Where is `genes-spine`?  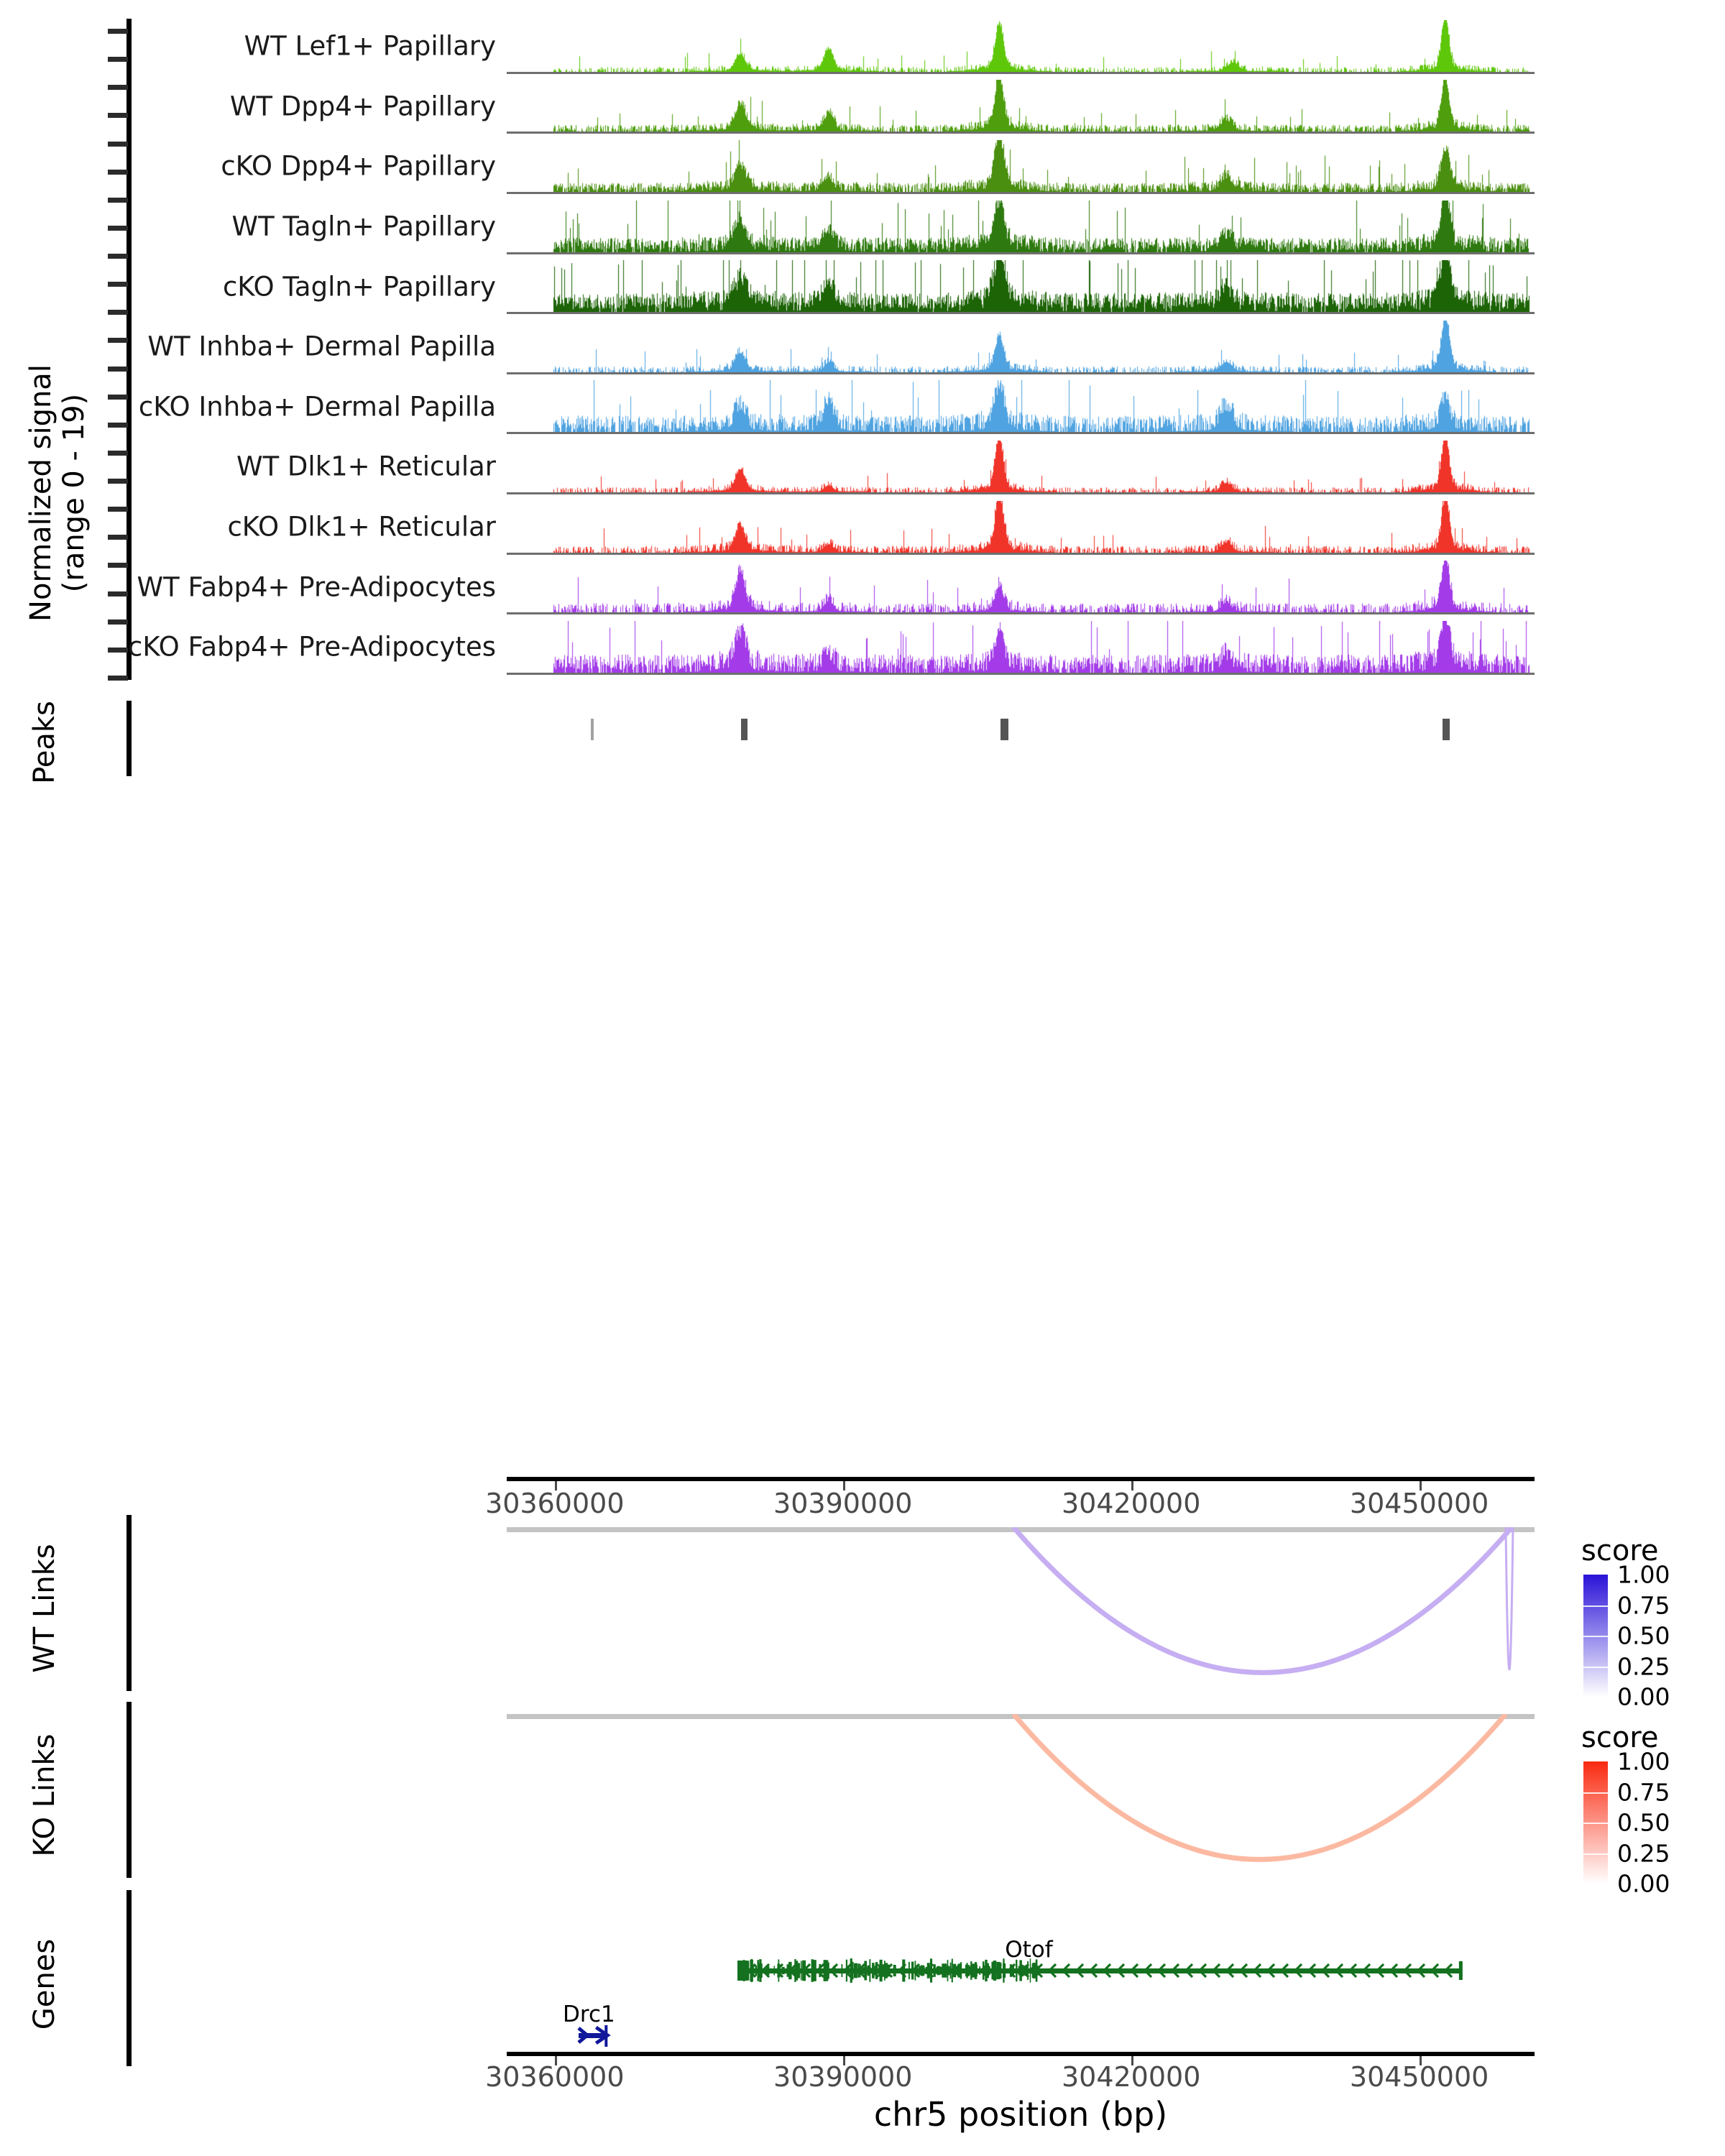
genes-spine is located at coordinates (129, 1978).